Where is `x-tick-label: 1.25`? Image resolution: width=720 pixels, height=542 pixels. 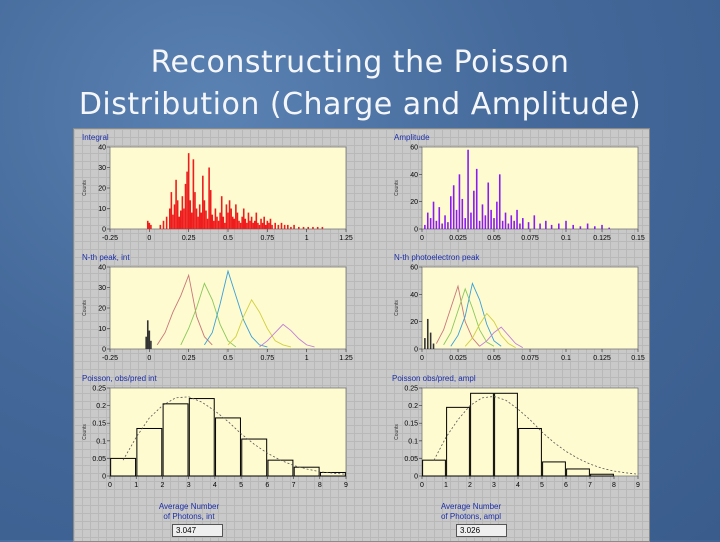
x-tick-label: 1.25 is located at coordinates (346, 358).